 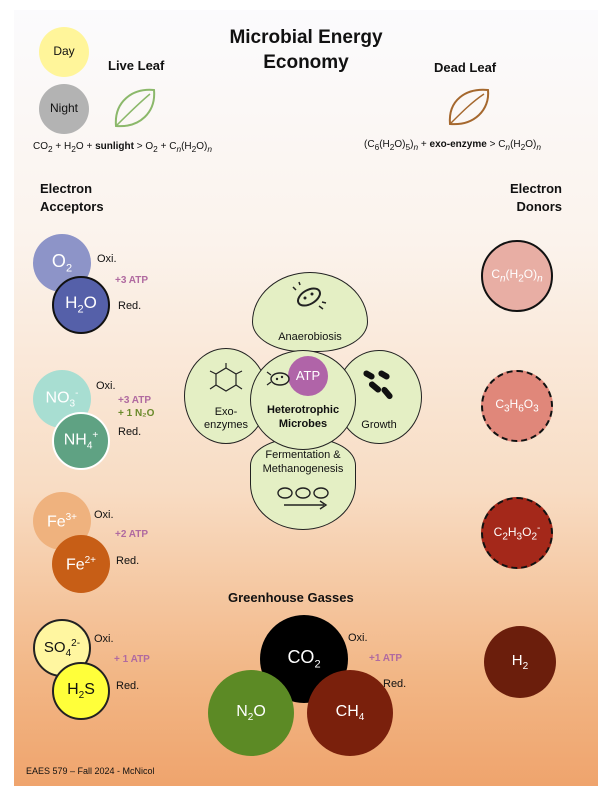 What do you see at coordinates (278, 378) in the screenshot?
I see `microbe-icon` at bounding box center [278, 378].